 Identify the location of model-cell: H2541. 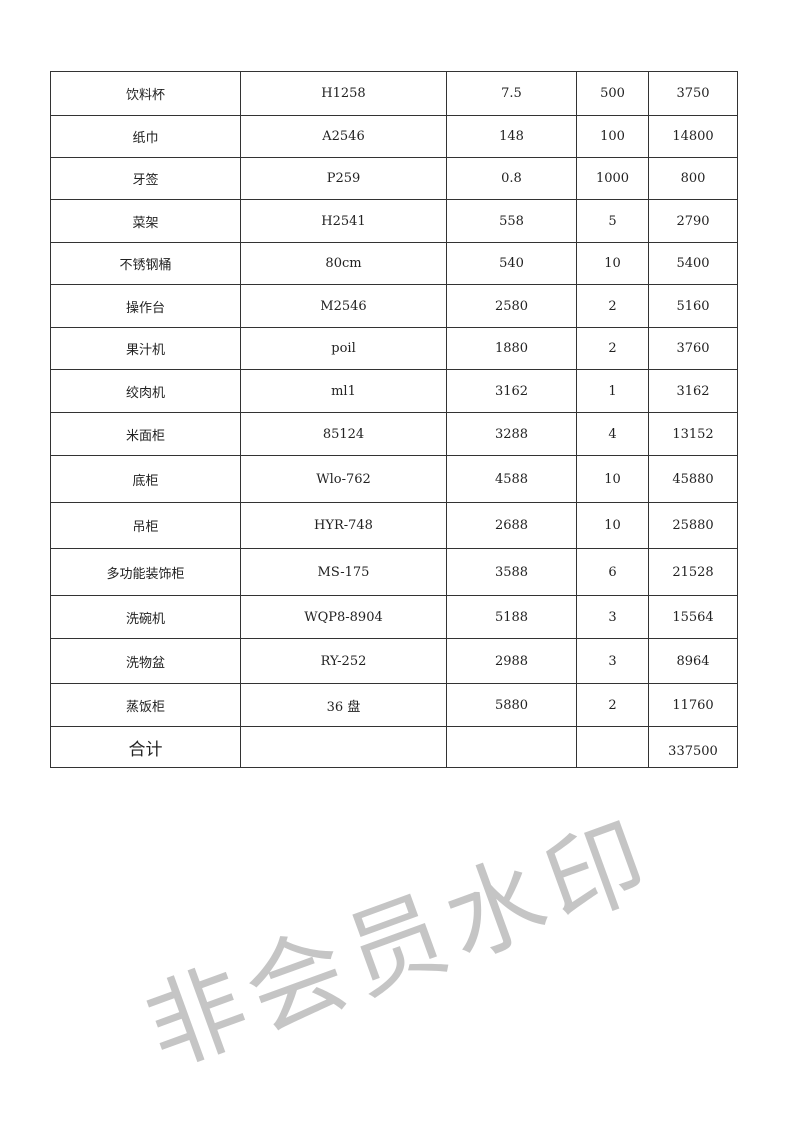
(343, 221).